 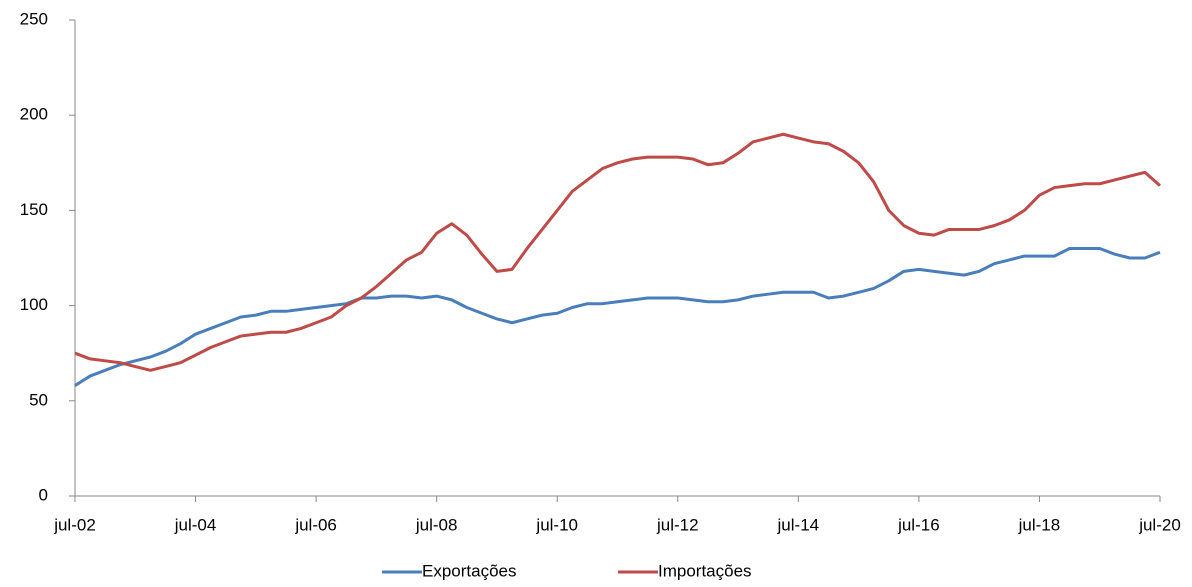 What do you see at coordinates (195, 524) in the screenshot?
I see `x-tick-label: jul-04` at bounding box center [195, 524].